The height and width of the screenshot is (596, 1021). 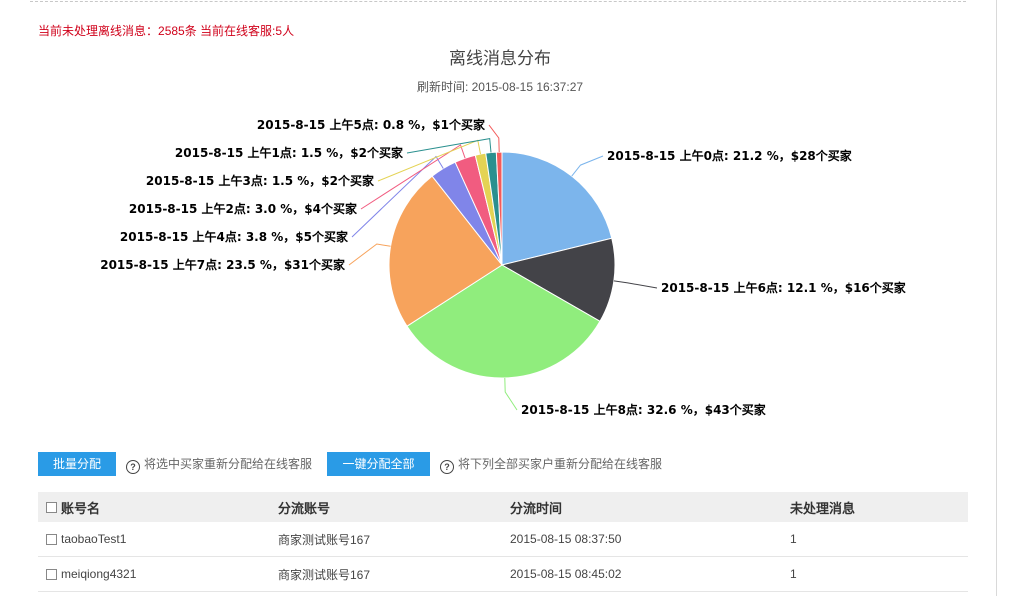 What do you see at coordinates (177, 31) in the screenshot?
I see `unprocessed-count: 2585条` at bounding box center [177, 31].